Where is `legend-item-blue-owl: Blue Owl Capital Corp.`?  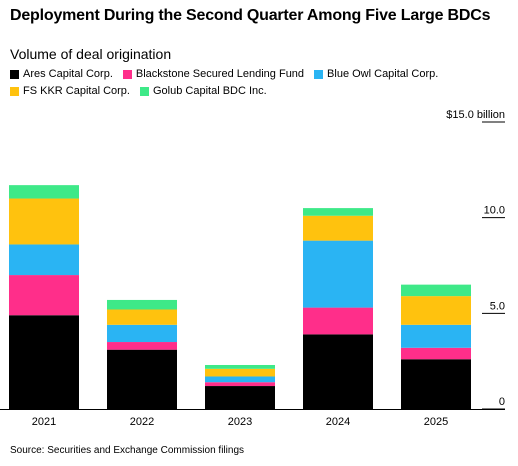
legend-item-blue-owl: Blue Owl Capital Corp. is located at coordinates (376, 74).